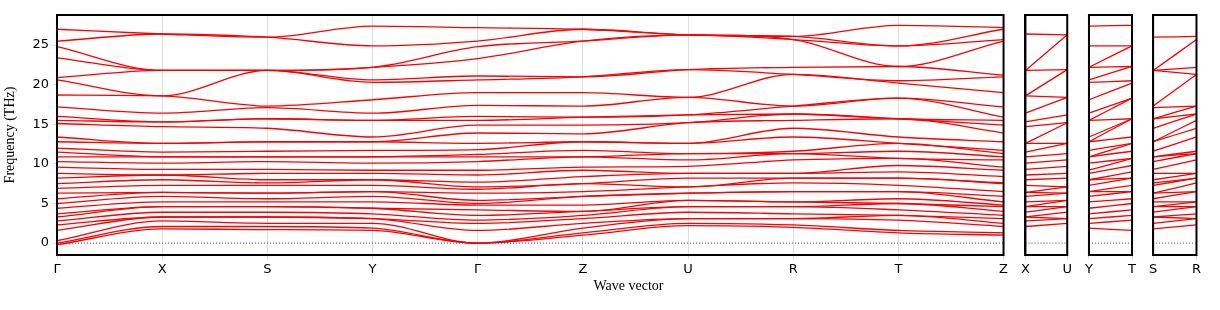  What do you see at coordinates (10, 135) in the screenshot?
I see `y-axis-title: Frequency (THz)` at bounding box center [10, 135].